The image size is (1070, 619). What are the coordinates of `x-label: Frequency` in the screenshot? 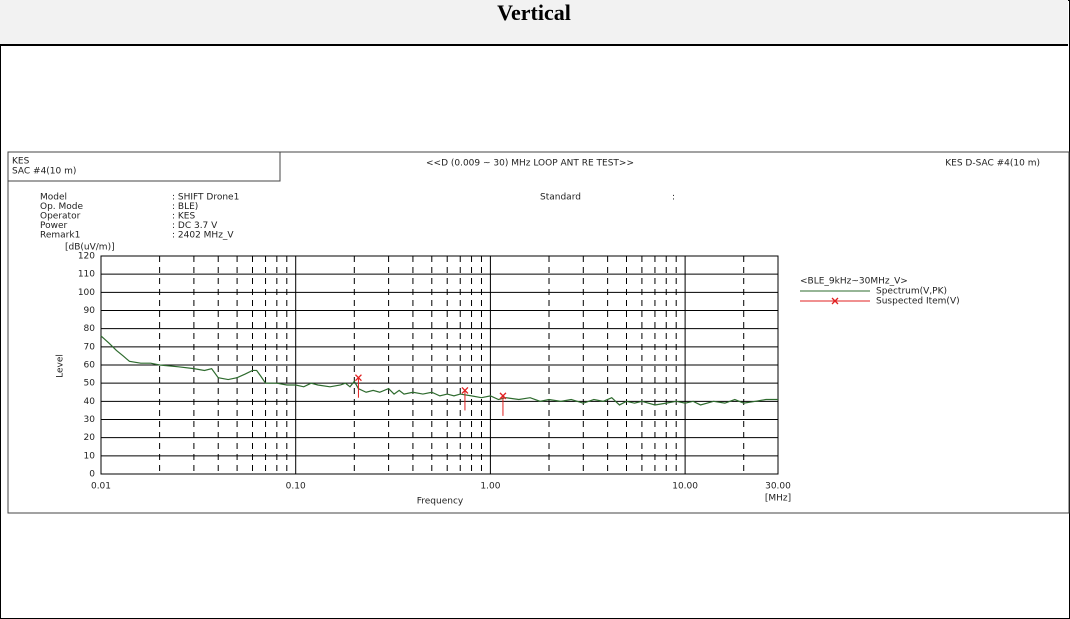 It's located at (440, 502).